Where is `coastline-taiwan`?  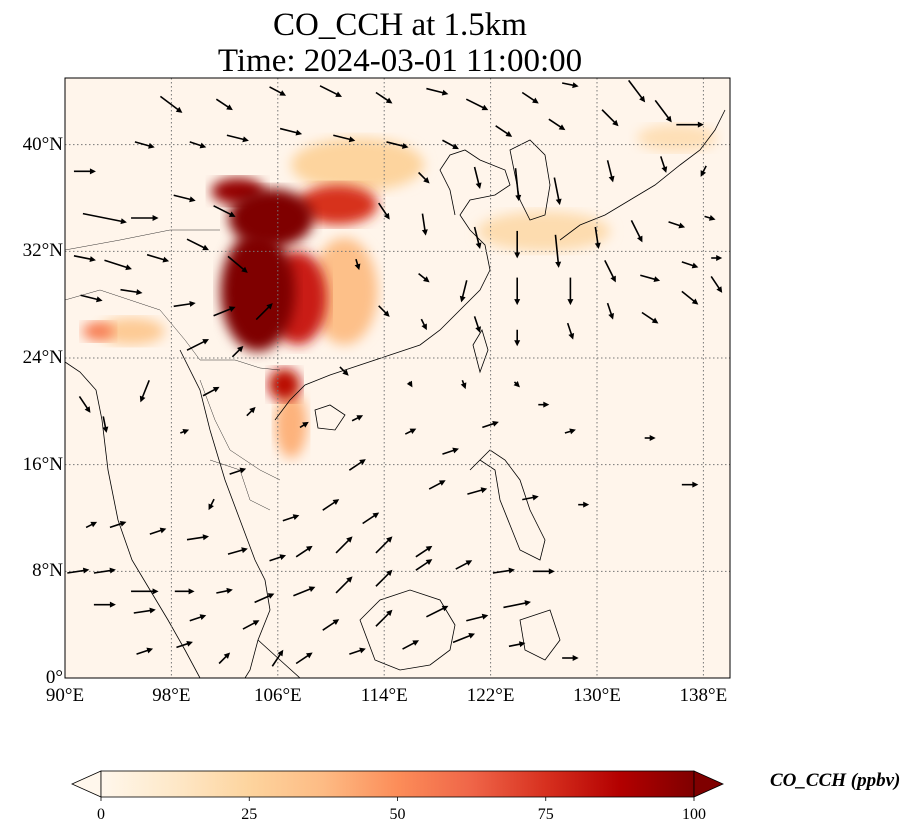
coastline-taiwan is located at coordinates (480, 351).